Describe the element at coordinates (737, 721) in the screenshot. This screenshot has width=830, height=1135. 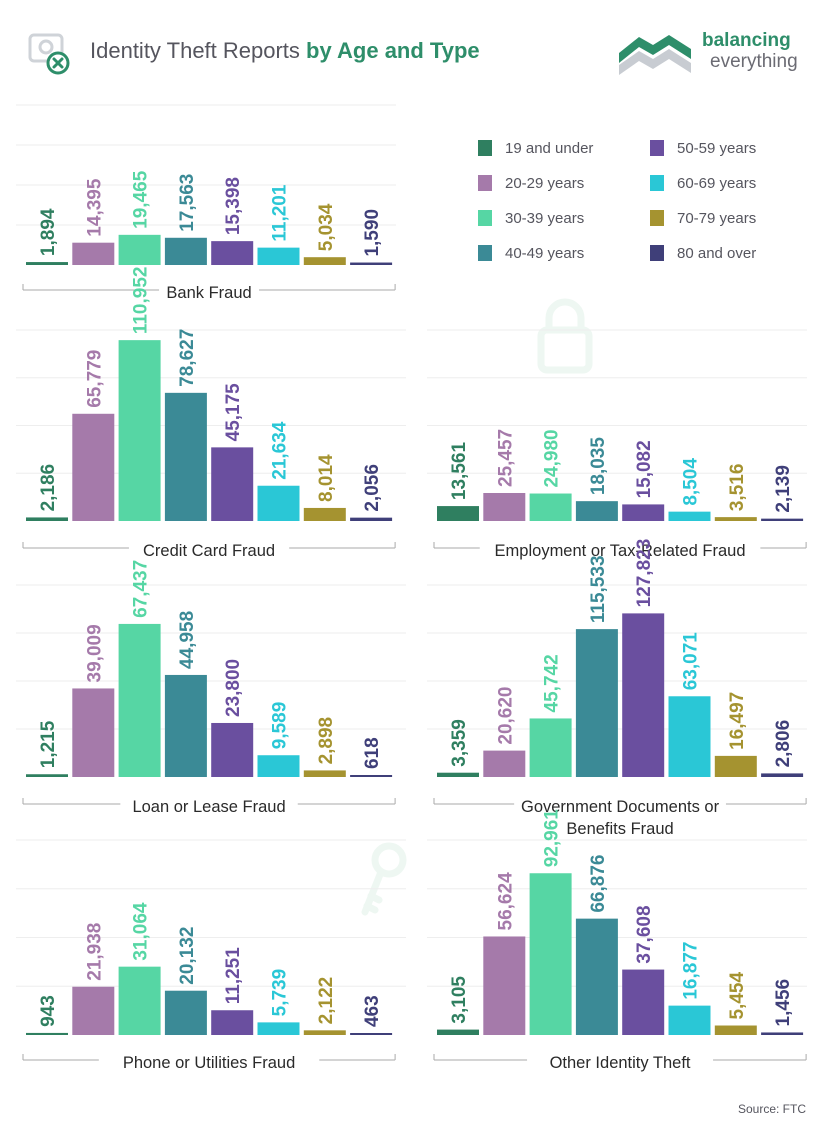
I see `data-label: 16,497` at that location.